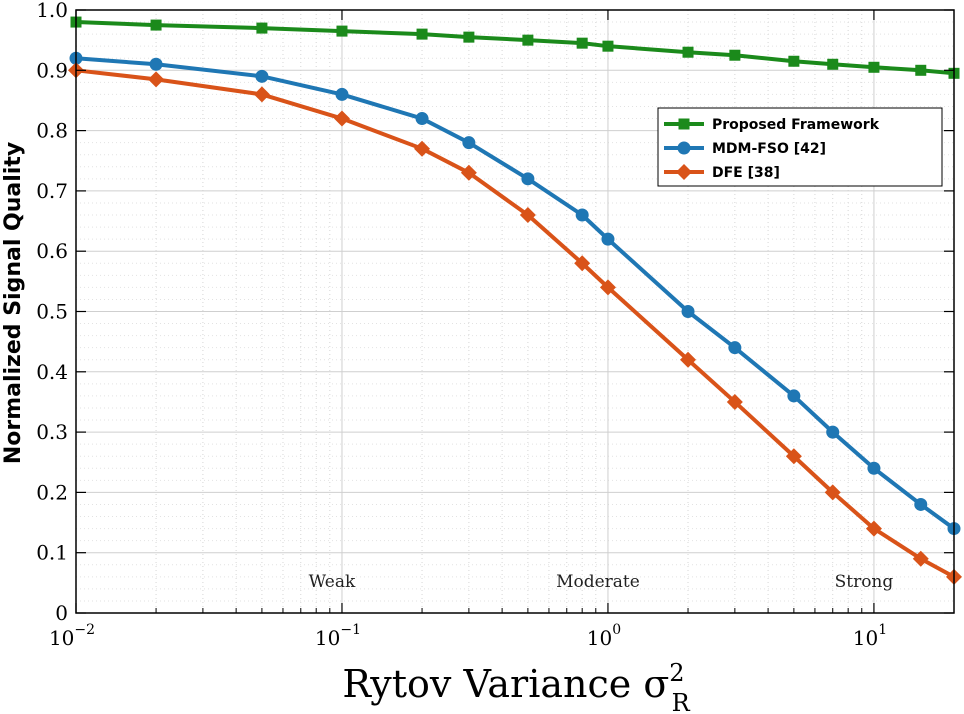 This screenshot has width=964, height=714. Describe the element at coordinates (515, 48) in the screenshot. I see `series-line` at that location.